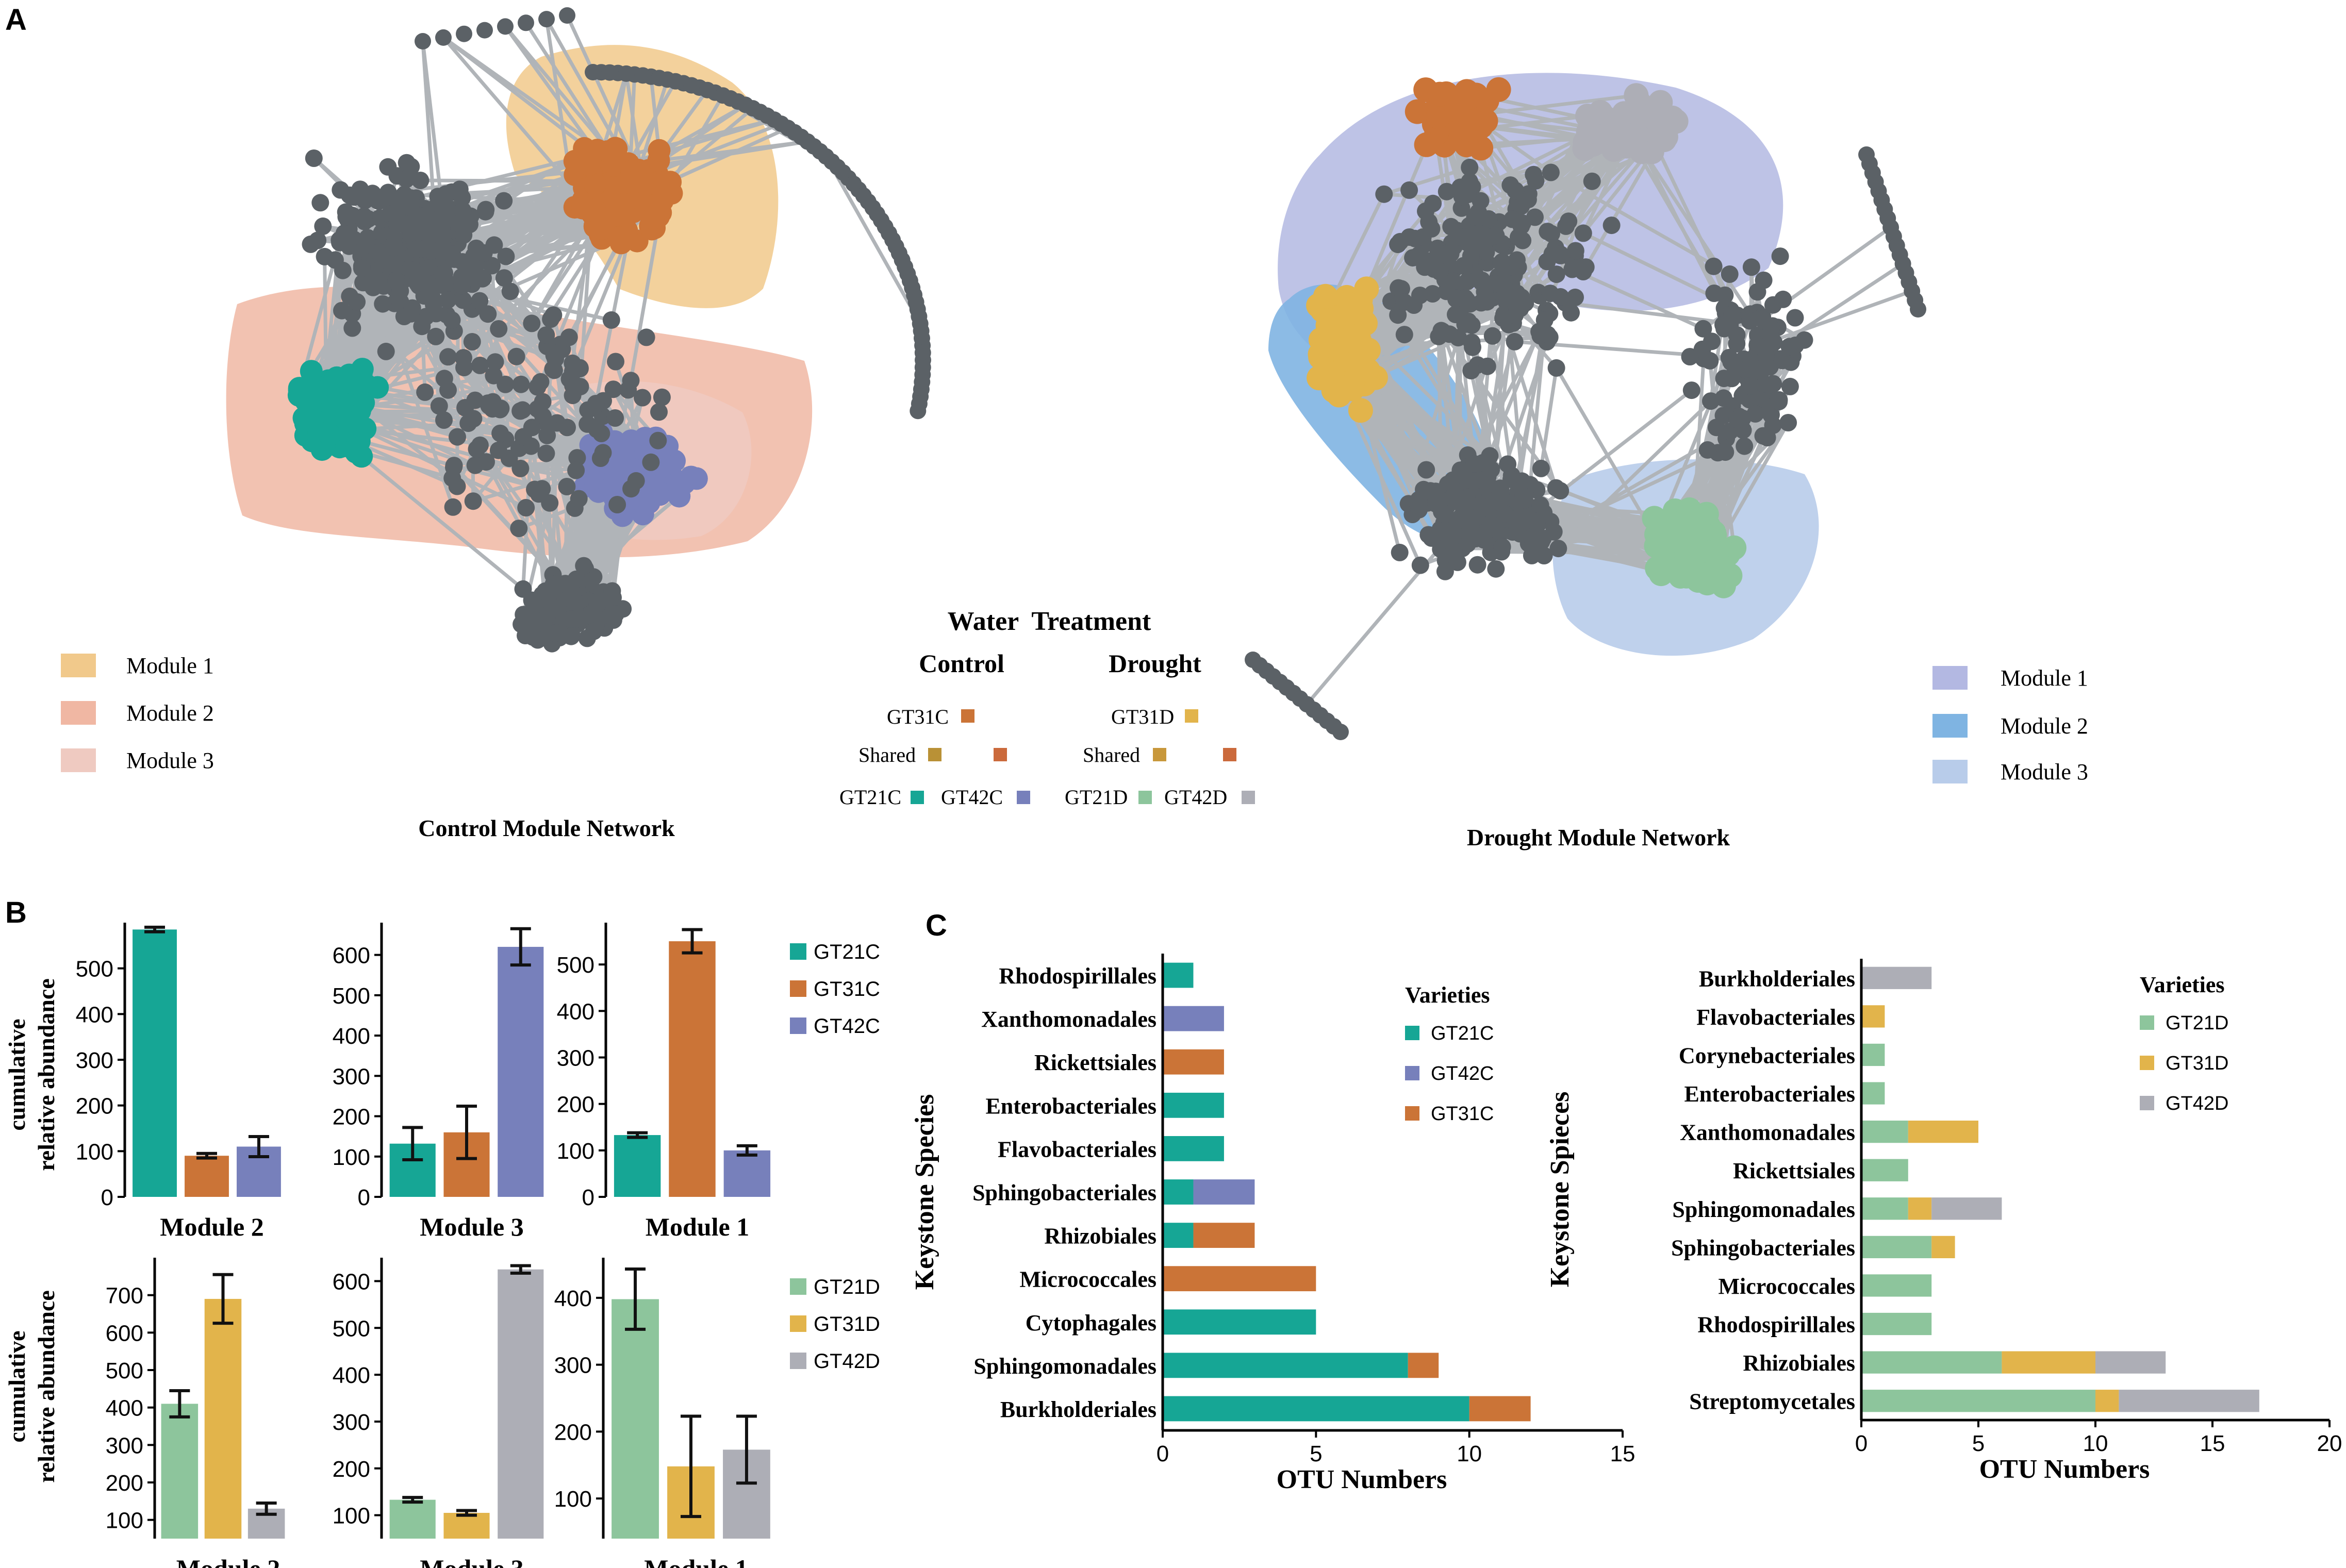 Image resolution: width=2346 pixels, height=1568 pixels. Describe the element at coordinates (1143, 717) in the screenshot. I see `legend-gt31d-label: GT31D` at that location.